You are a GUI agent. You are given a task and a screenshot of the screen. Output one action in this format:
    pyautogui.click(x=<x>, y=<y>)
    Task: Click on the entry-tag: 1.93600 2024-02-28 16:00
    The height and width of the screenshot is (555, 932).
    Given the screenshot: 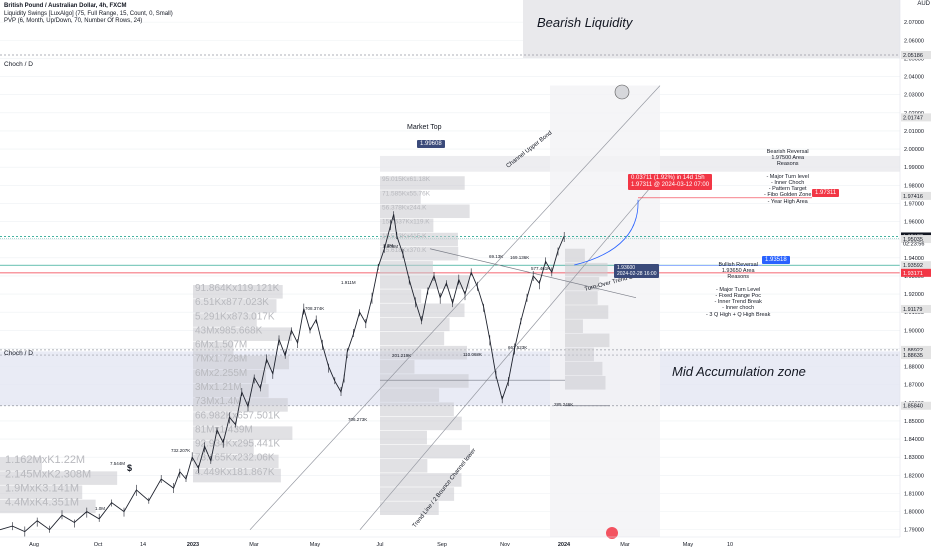 What is the action you would take?
    pyautogui.click(x=637, y=271)
    